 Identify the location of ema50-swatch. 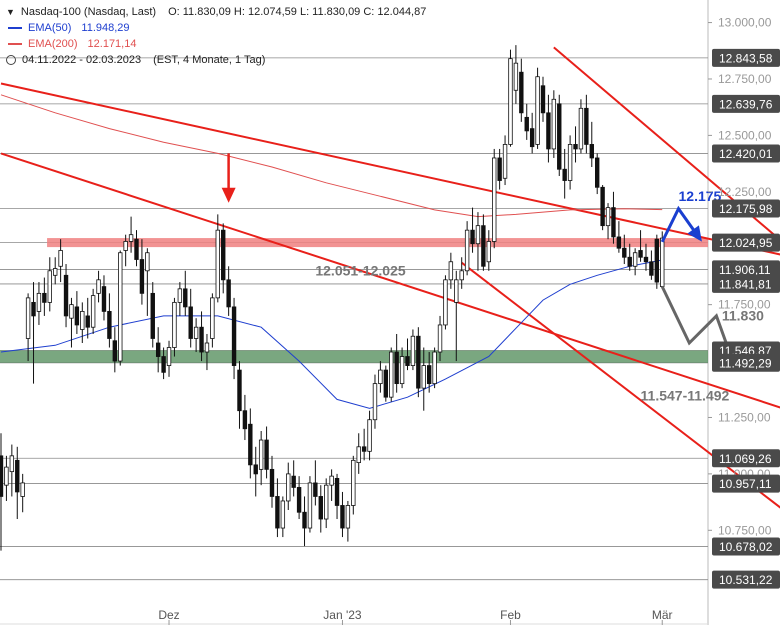
(15, 28).